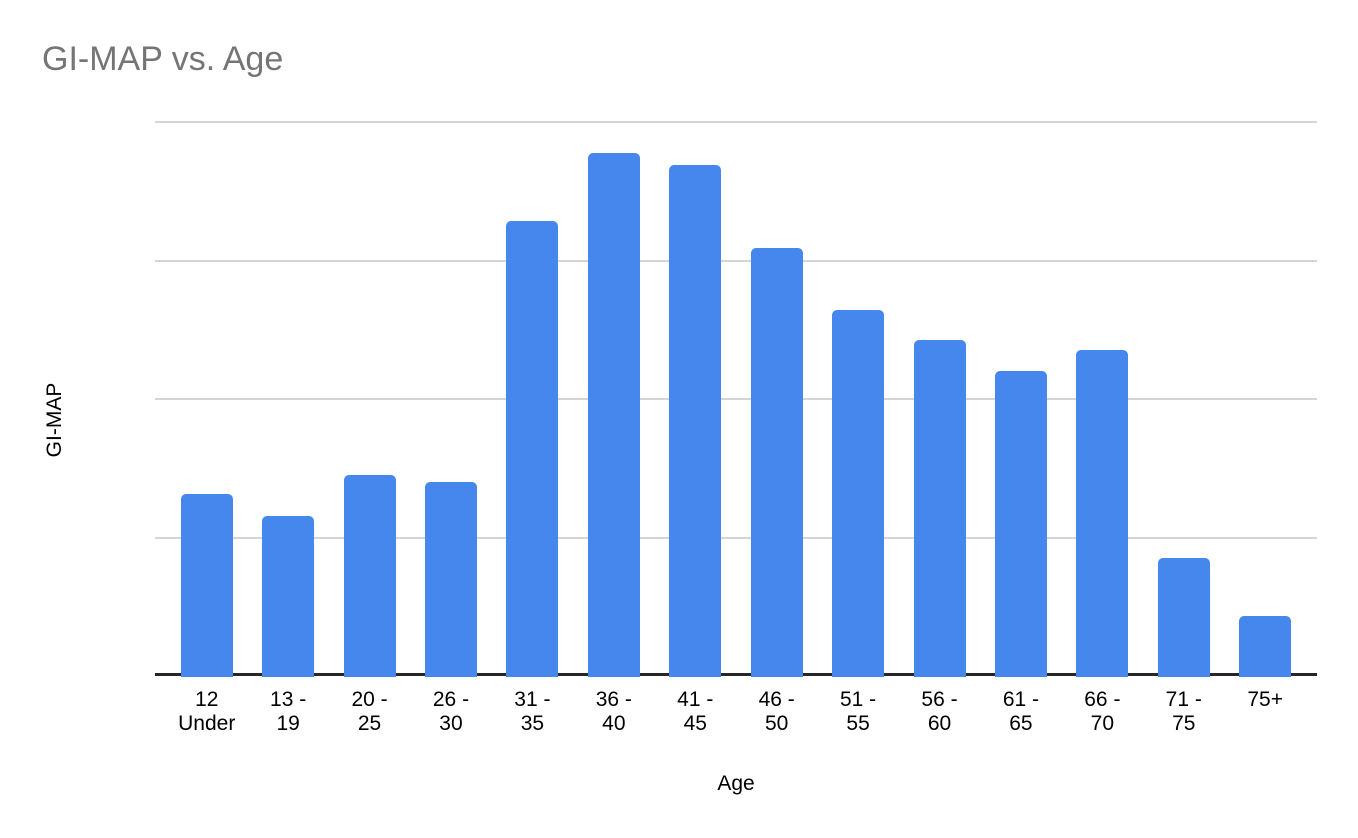 The width and height of the screenshot is (1358, 838). I want to click on x-tick-label: 13 - 19, so click(288, 711).